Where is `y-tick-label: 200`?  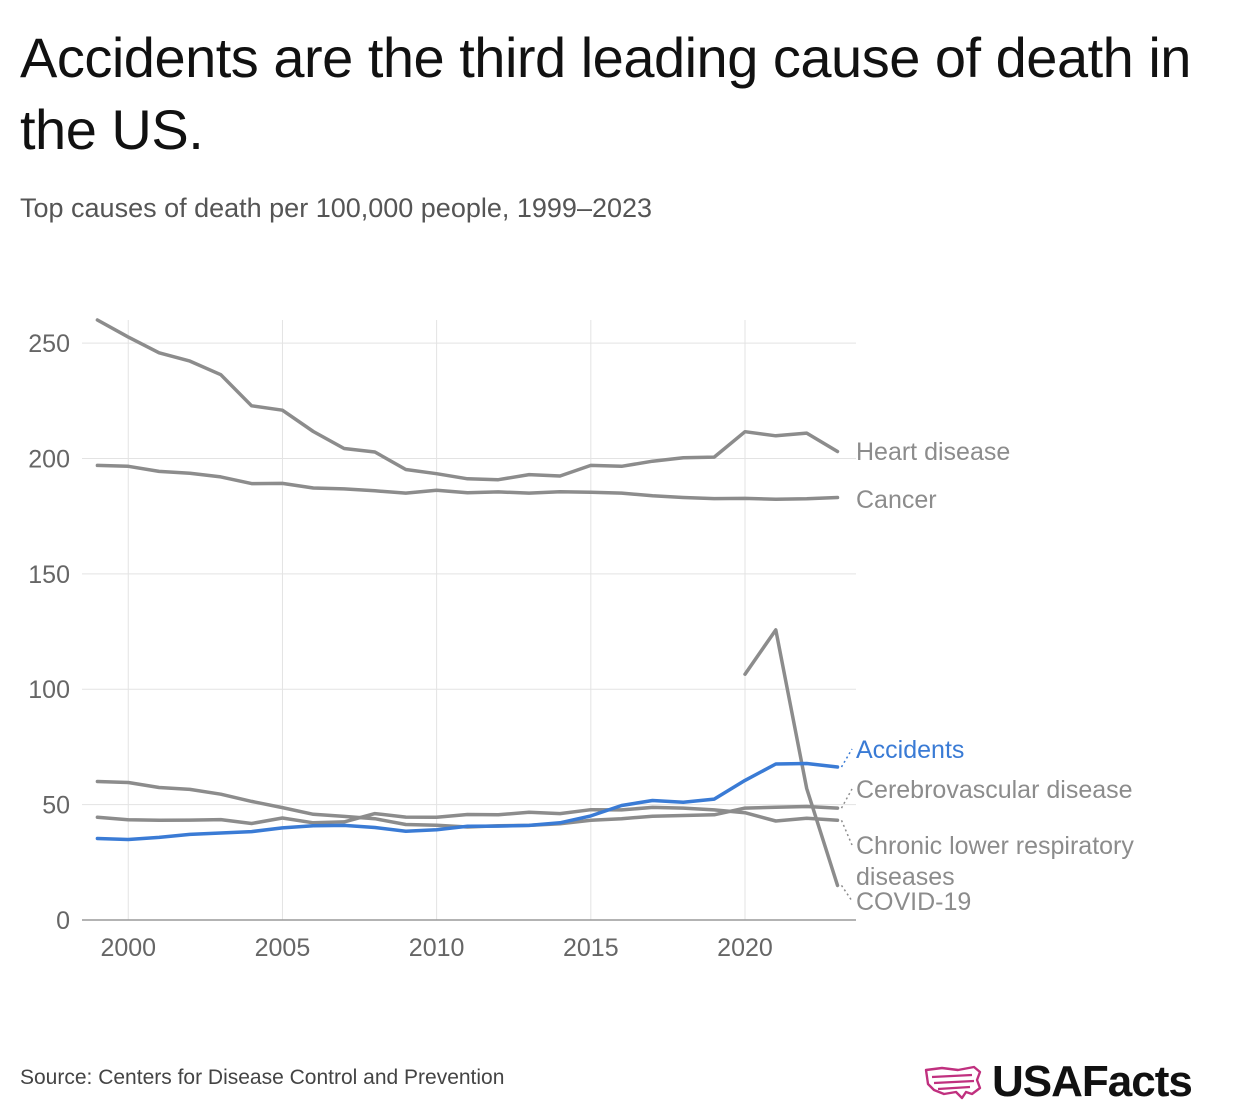
y-tick-label: 200 is located at coordinates (49, 459).